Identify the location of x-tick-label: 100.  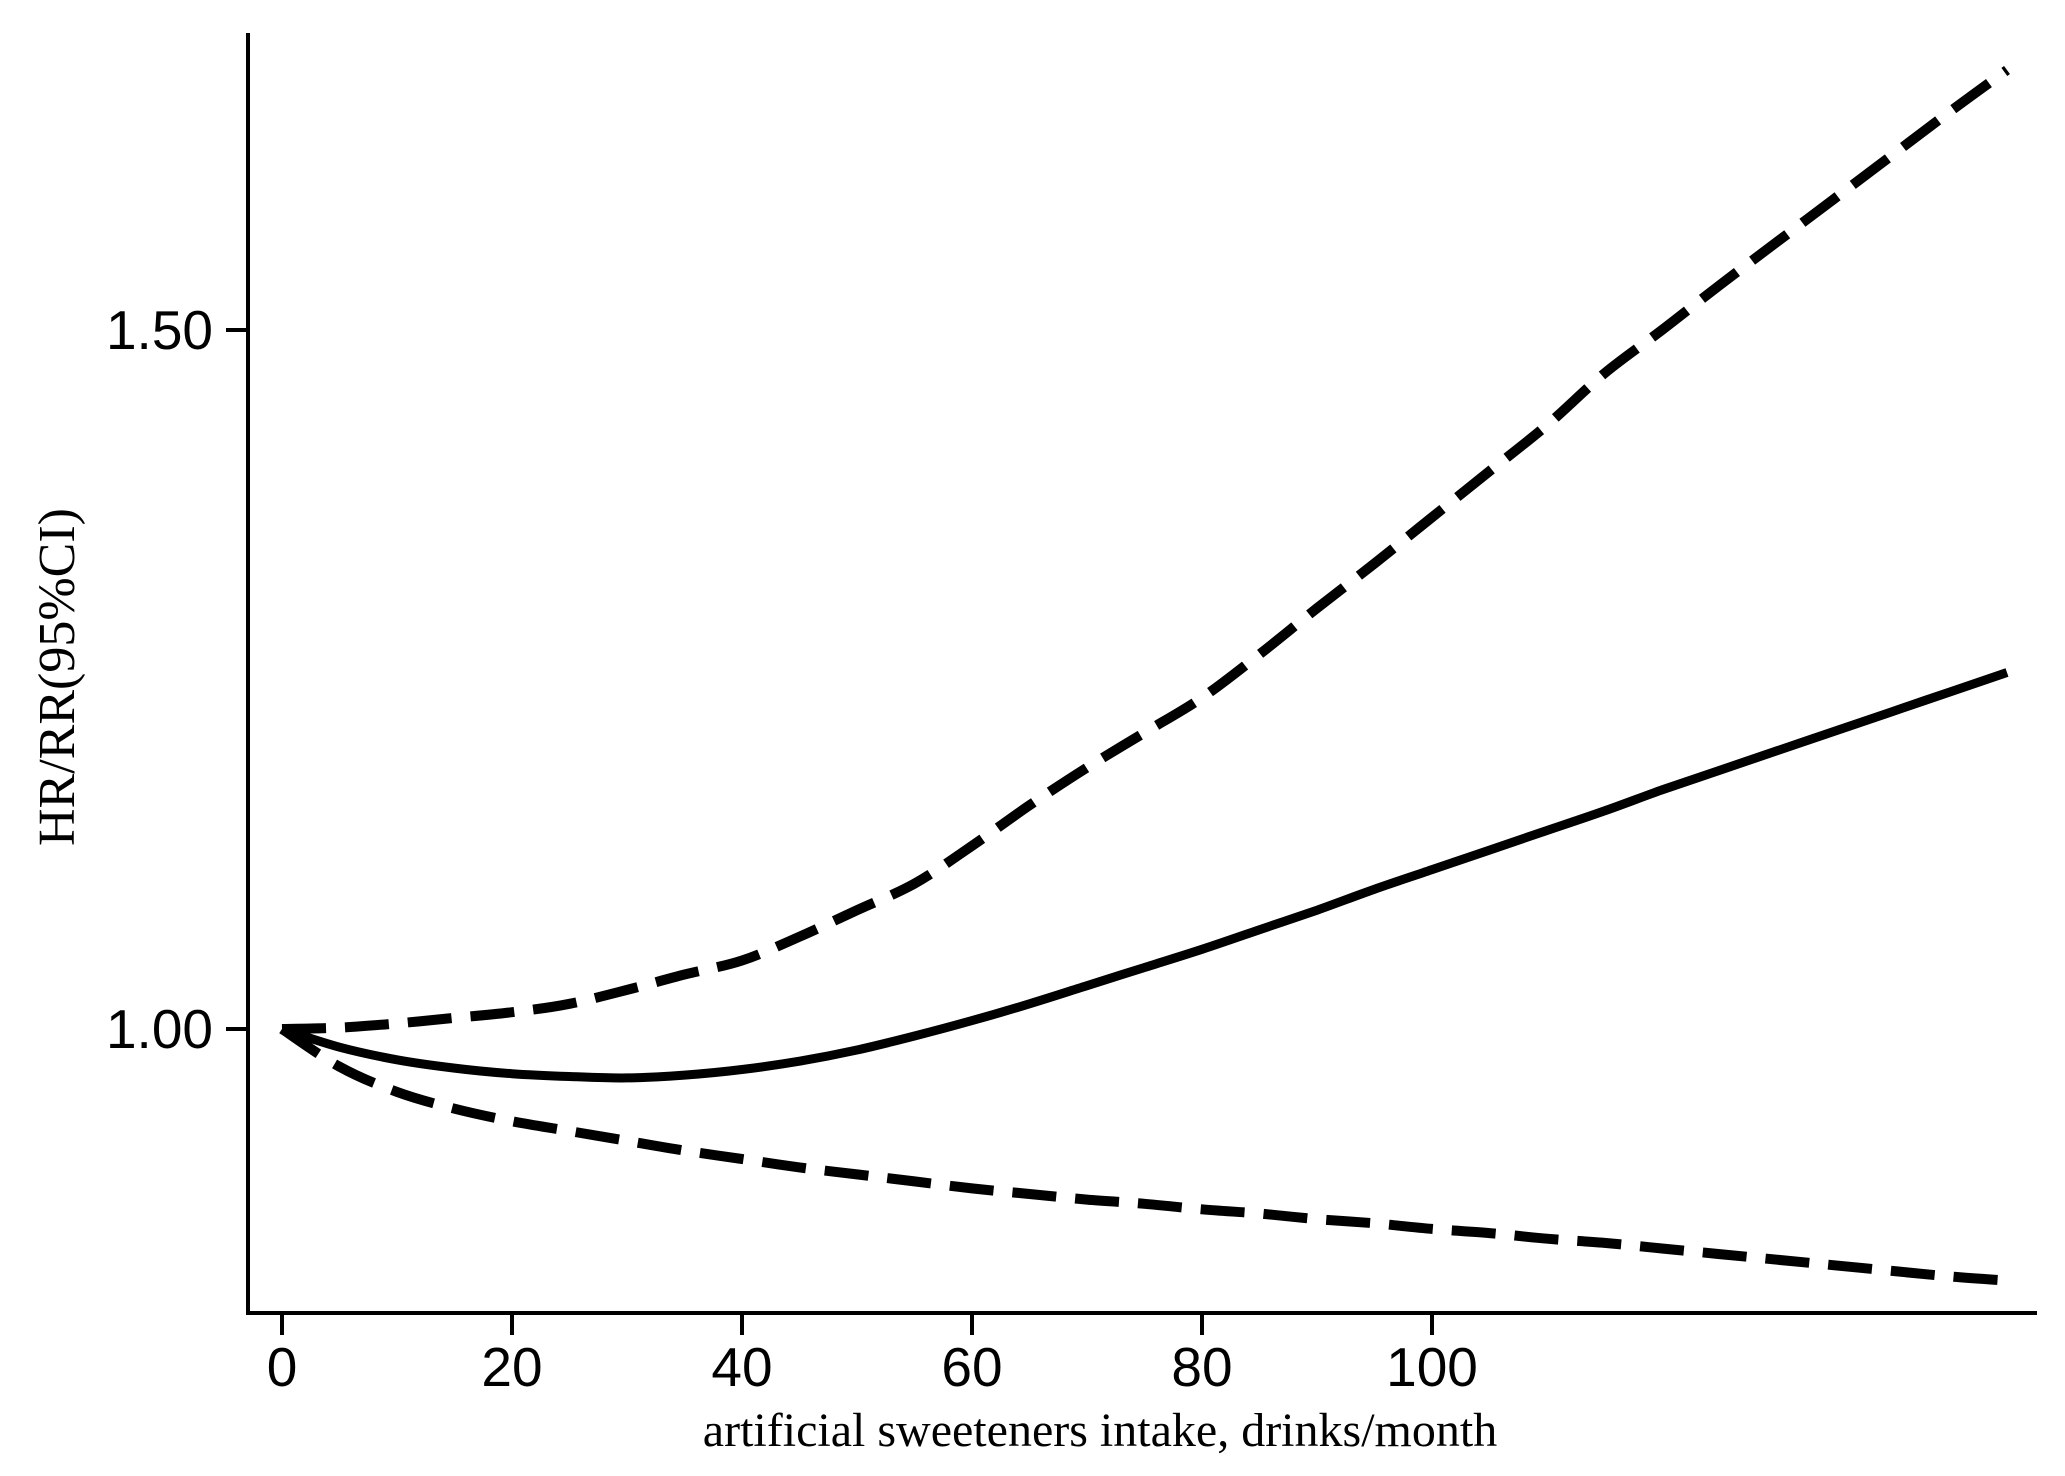
(1432, 1367).